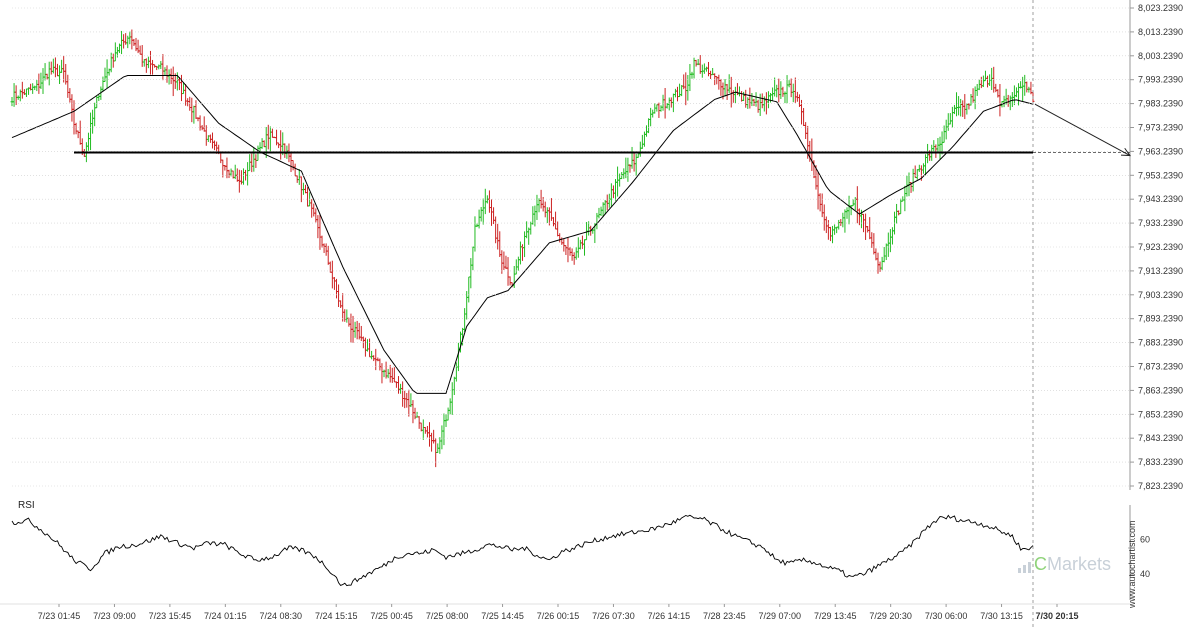 This screenshot has width=1200, height=630. What do you see at coordinates (1160, 56) in the screenshot?
I see `y-tick-label: 8,003.2390` at bounding box center [1160, 56].